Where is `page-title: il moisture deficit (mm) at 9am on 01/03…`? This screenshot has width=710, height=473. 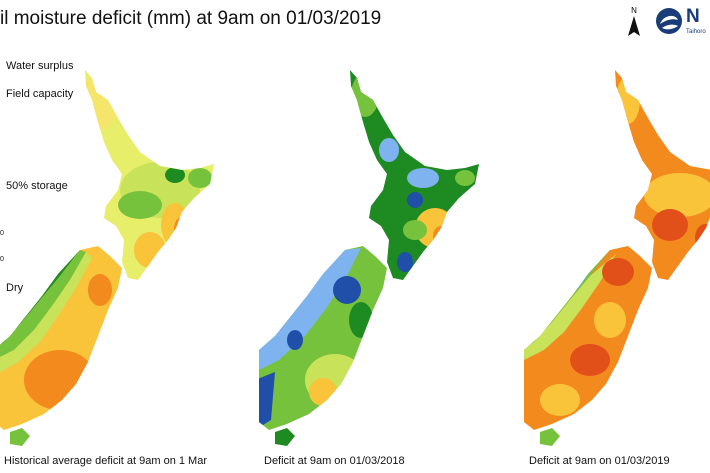 page-title: il moisture deficit (mm) at 9am on 01/03… is located at coordinates (191, 18).